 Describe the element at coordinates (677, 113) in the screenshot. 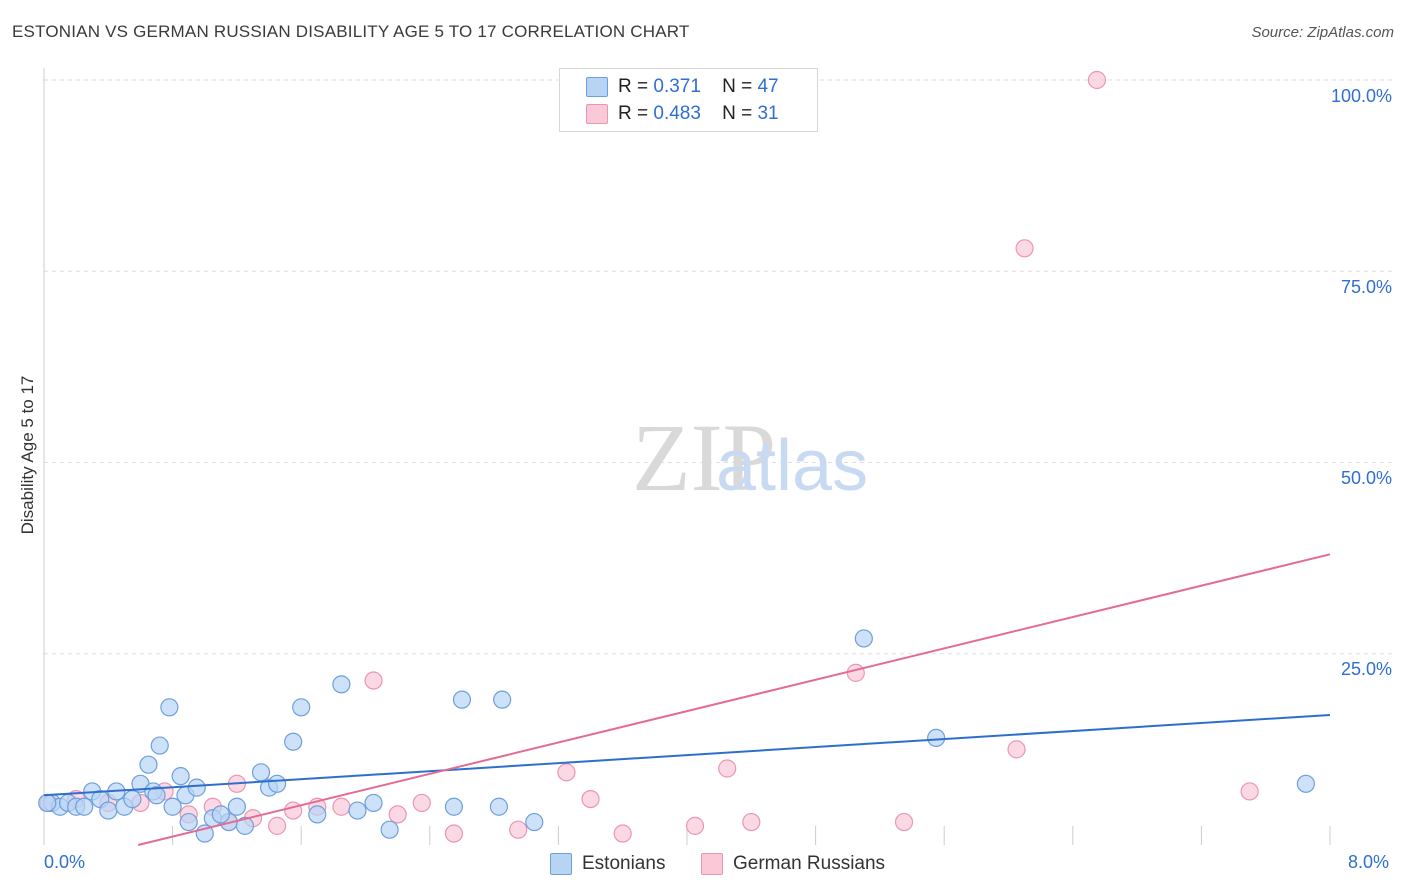

I see `legend-r-value-german-russians: 0.483` at that location.